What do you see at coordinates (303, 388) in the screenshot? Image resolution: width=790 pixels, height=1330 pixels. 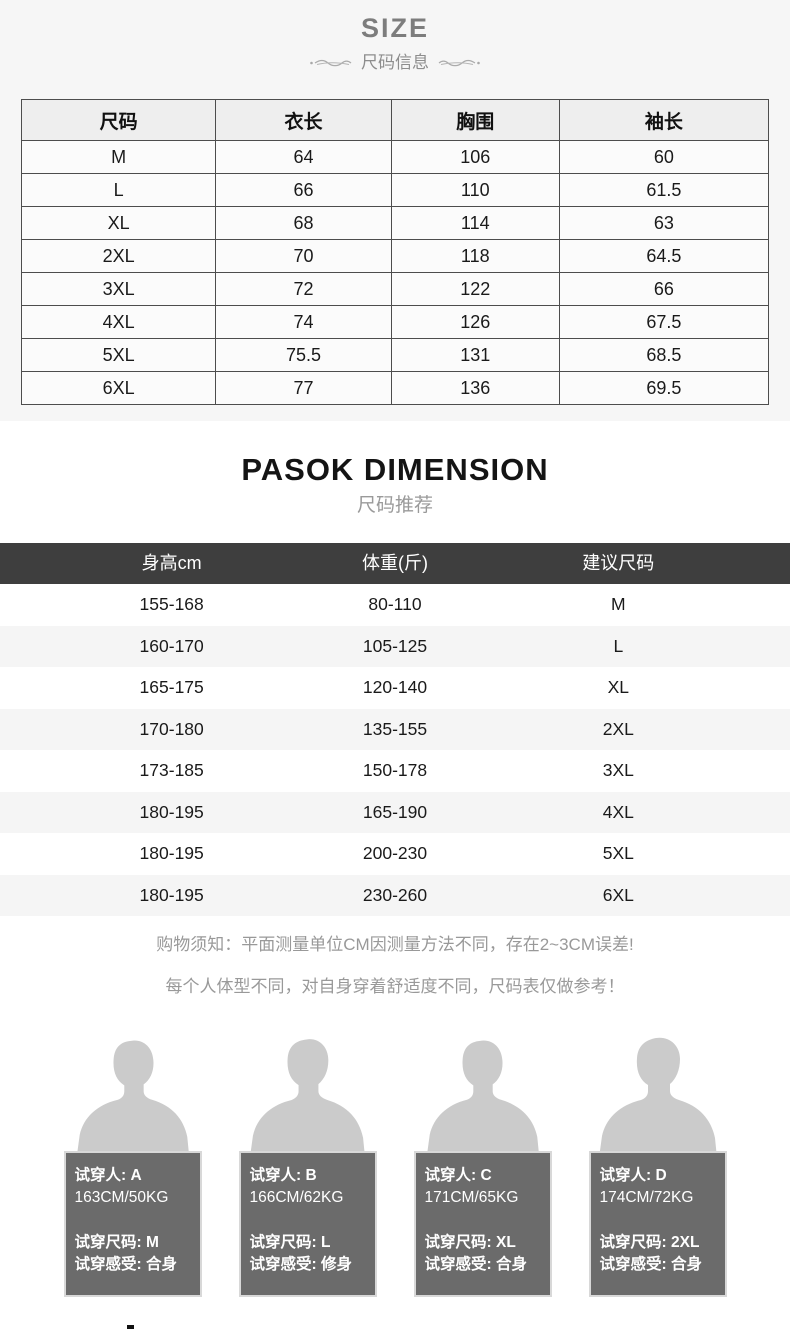 I see `cell: 77` at bounding box center [303, 388].